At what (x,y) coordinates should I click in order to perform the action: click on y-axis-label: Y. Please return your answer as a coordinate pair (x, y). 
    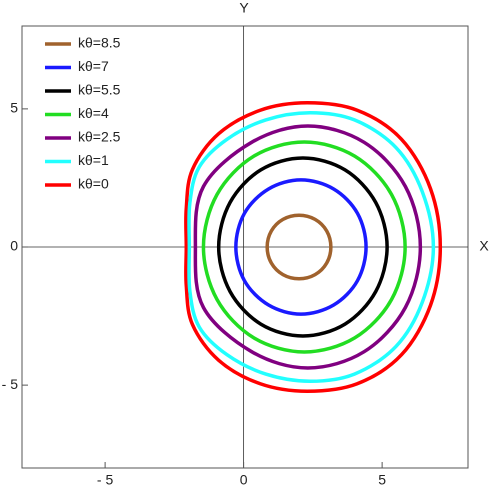
    Looking at the image, I should click on (244, 8).